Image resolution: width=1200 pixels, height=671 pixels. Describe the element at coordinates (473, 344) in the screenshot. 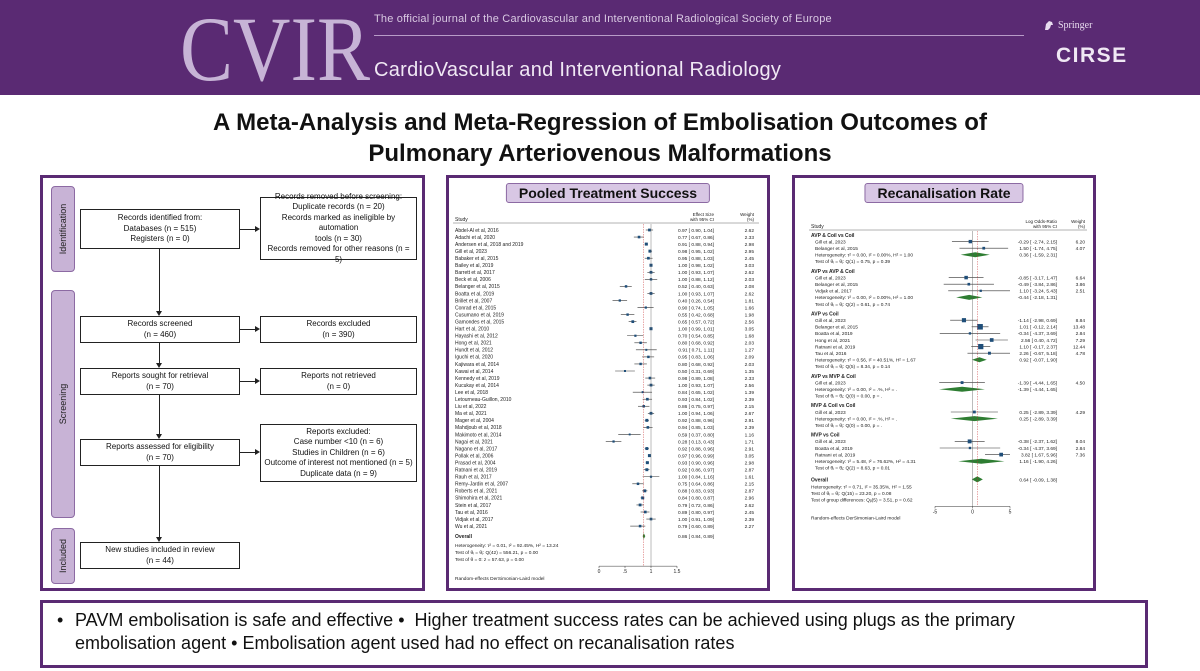

I see `study-label: Hong et al, 2021` at that location.